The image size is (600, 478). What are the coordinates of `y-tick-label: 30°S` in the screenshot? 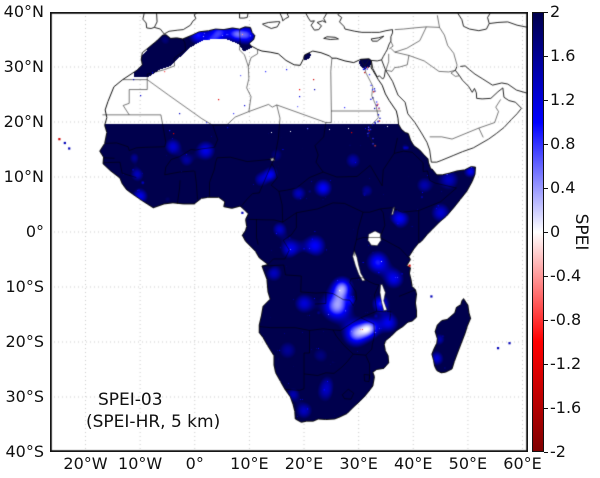 It's located at (24, 396).